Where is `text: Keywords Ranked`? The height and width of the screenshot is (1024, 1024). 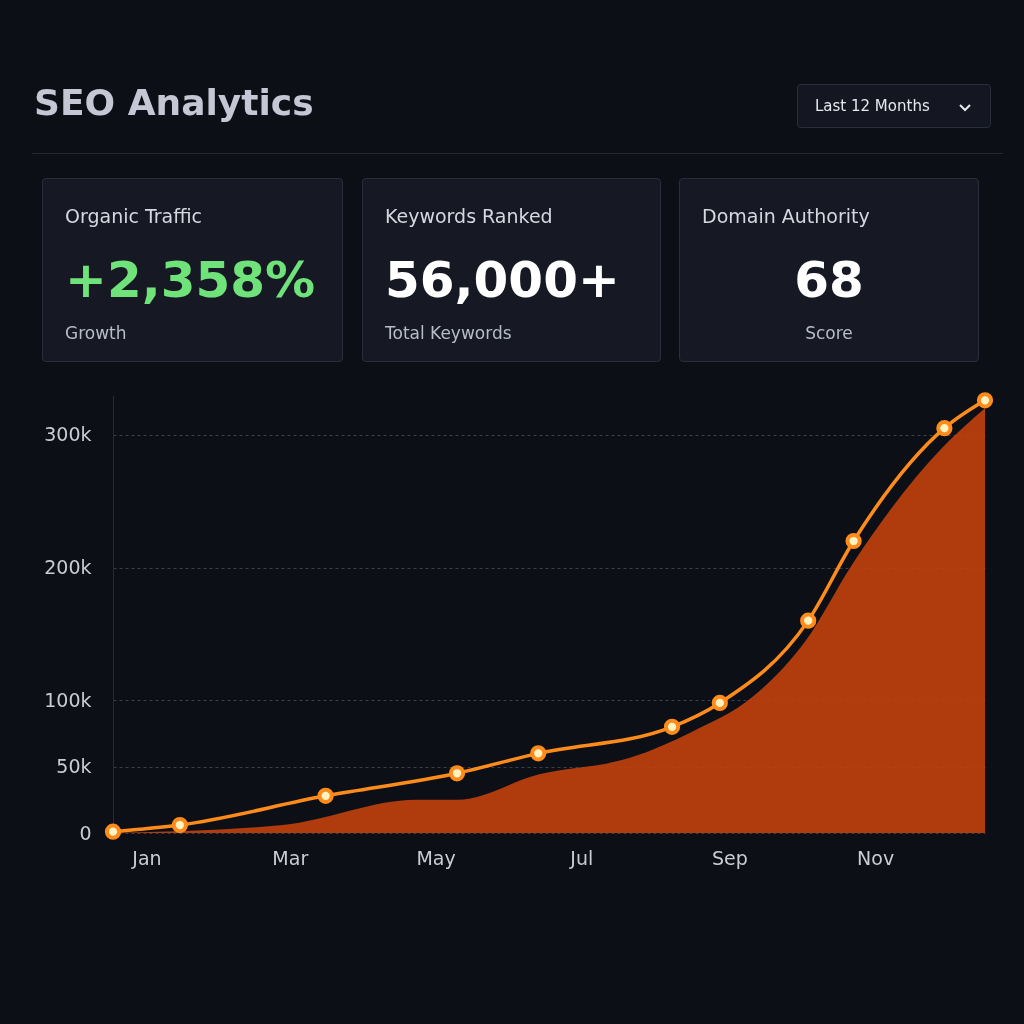
text: Keywords Ranked is located at coordinates (469, 216).